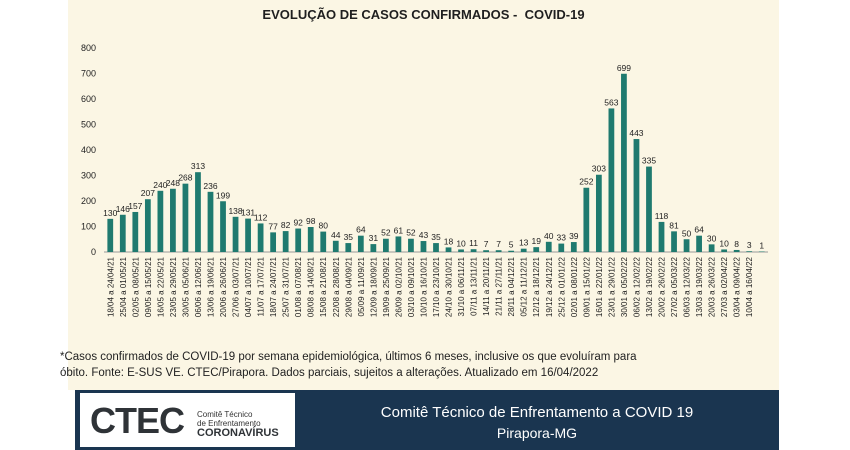 This screenshot has height=450, width=850. I want to click on data-label: 1, so click(761, 246).